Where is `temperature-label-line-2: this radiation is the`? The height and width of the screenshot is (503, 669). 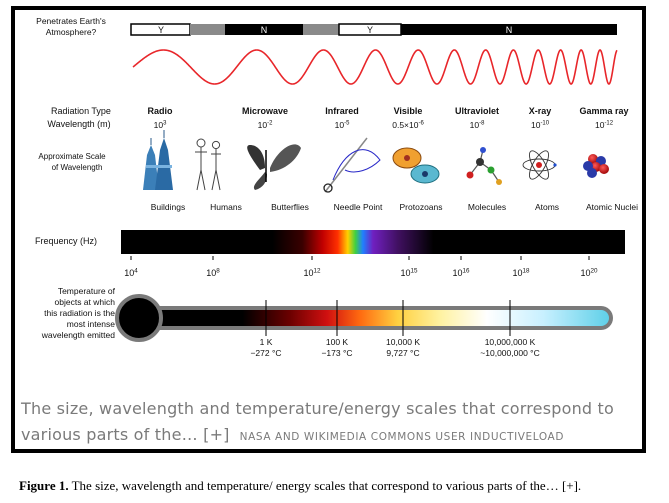
temperature-label-line-2: this radiation is the is located at coordinates (79, 313).